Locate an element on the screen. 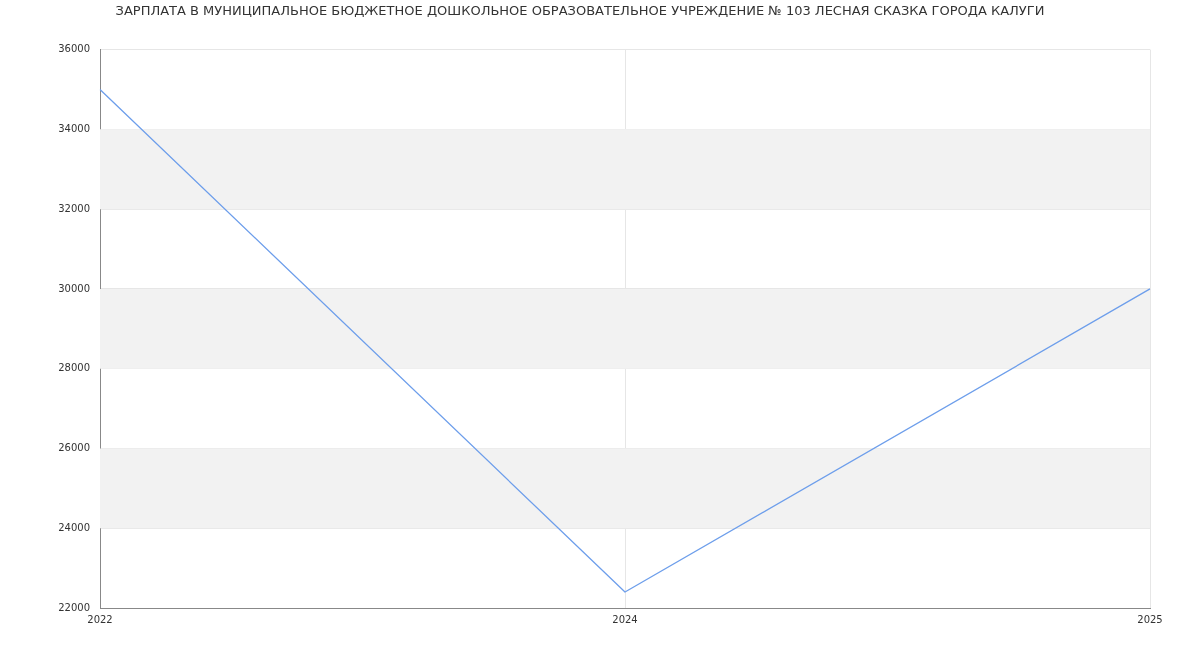  y-tick-label: 36000 is located at coordinates (74, 49).